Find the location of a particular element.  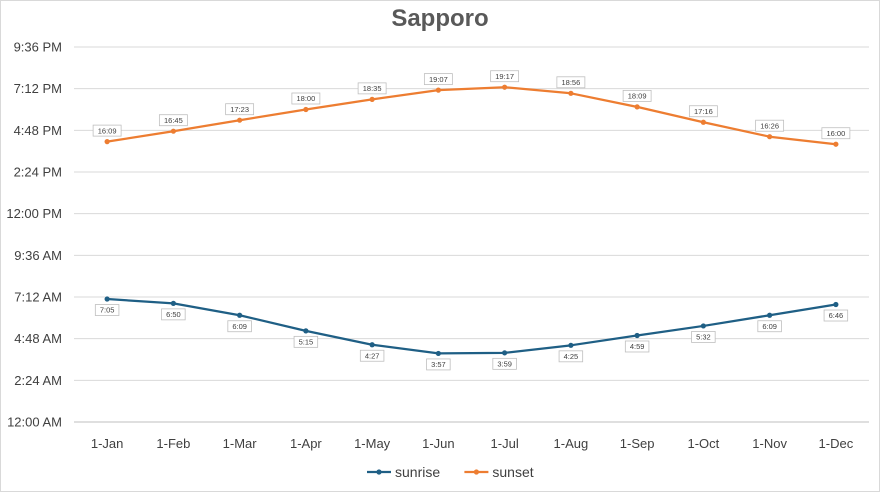

sunrise-data-label: 4:59 is located at coordinates (637, 346).